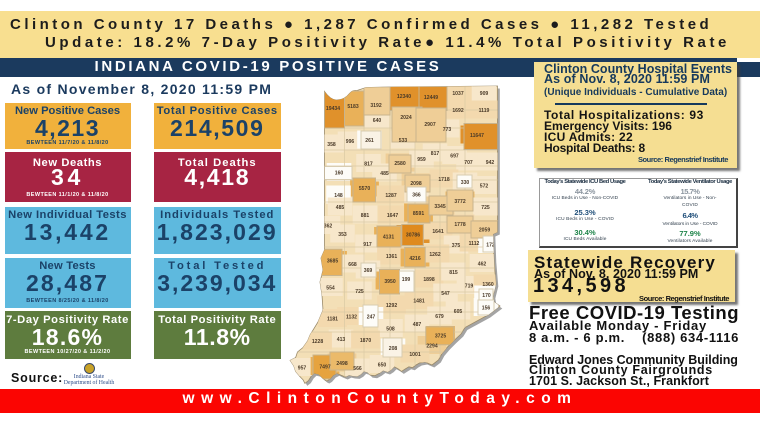 The image size is (760, 428). Describe the element at coordinates (457, 111) in the screenshot. I see `svg-text: 1692` at that location.